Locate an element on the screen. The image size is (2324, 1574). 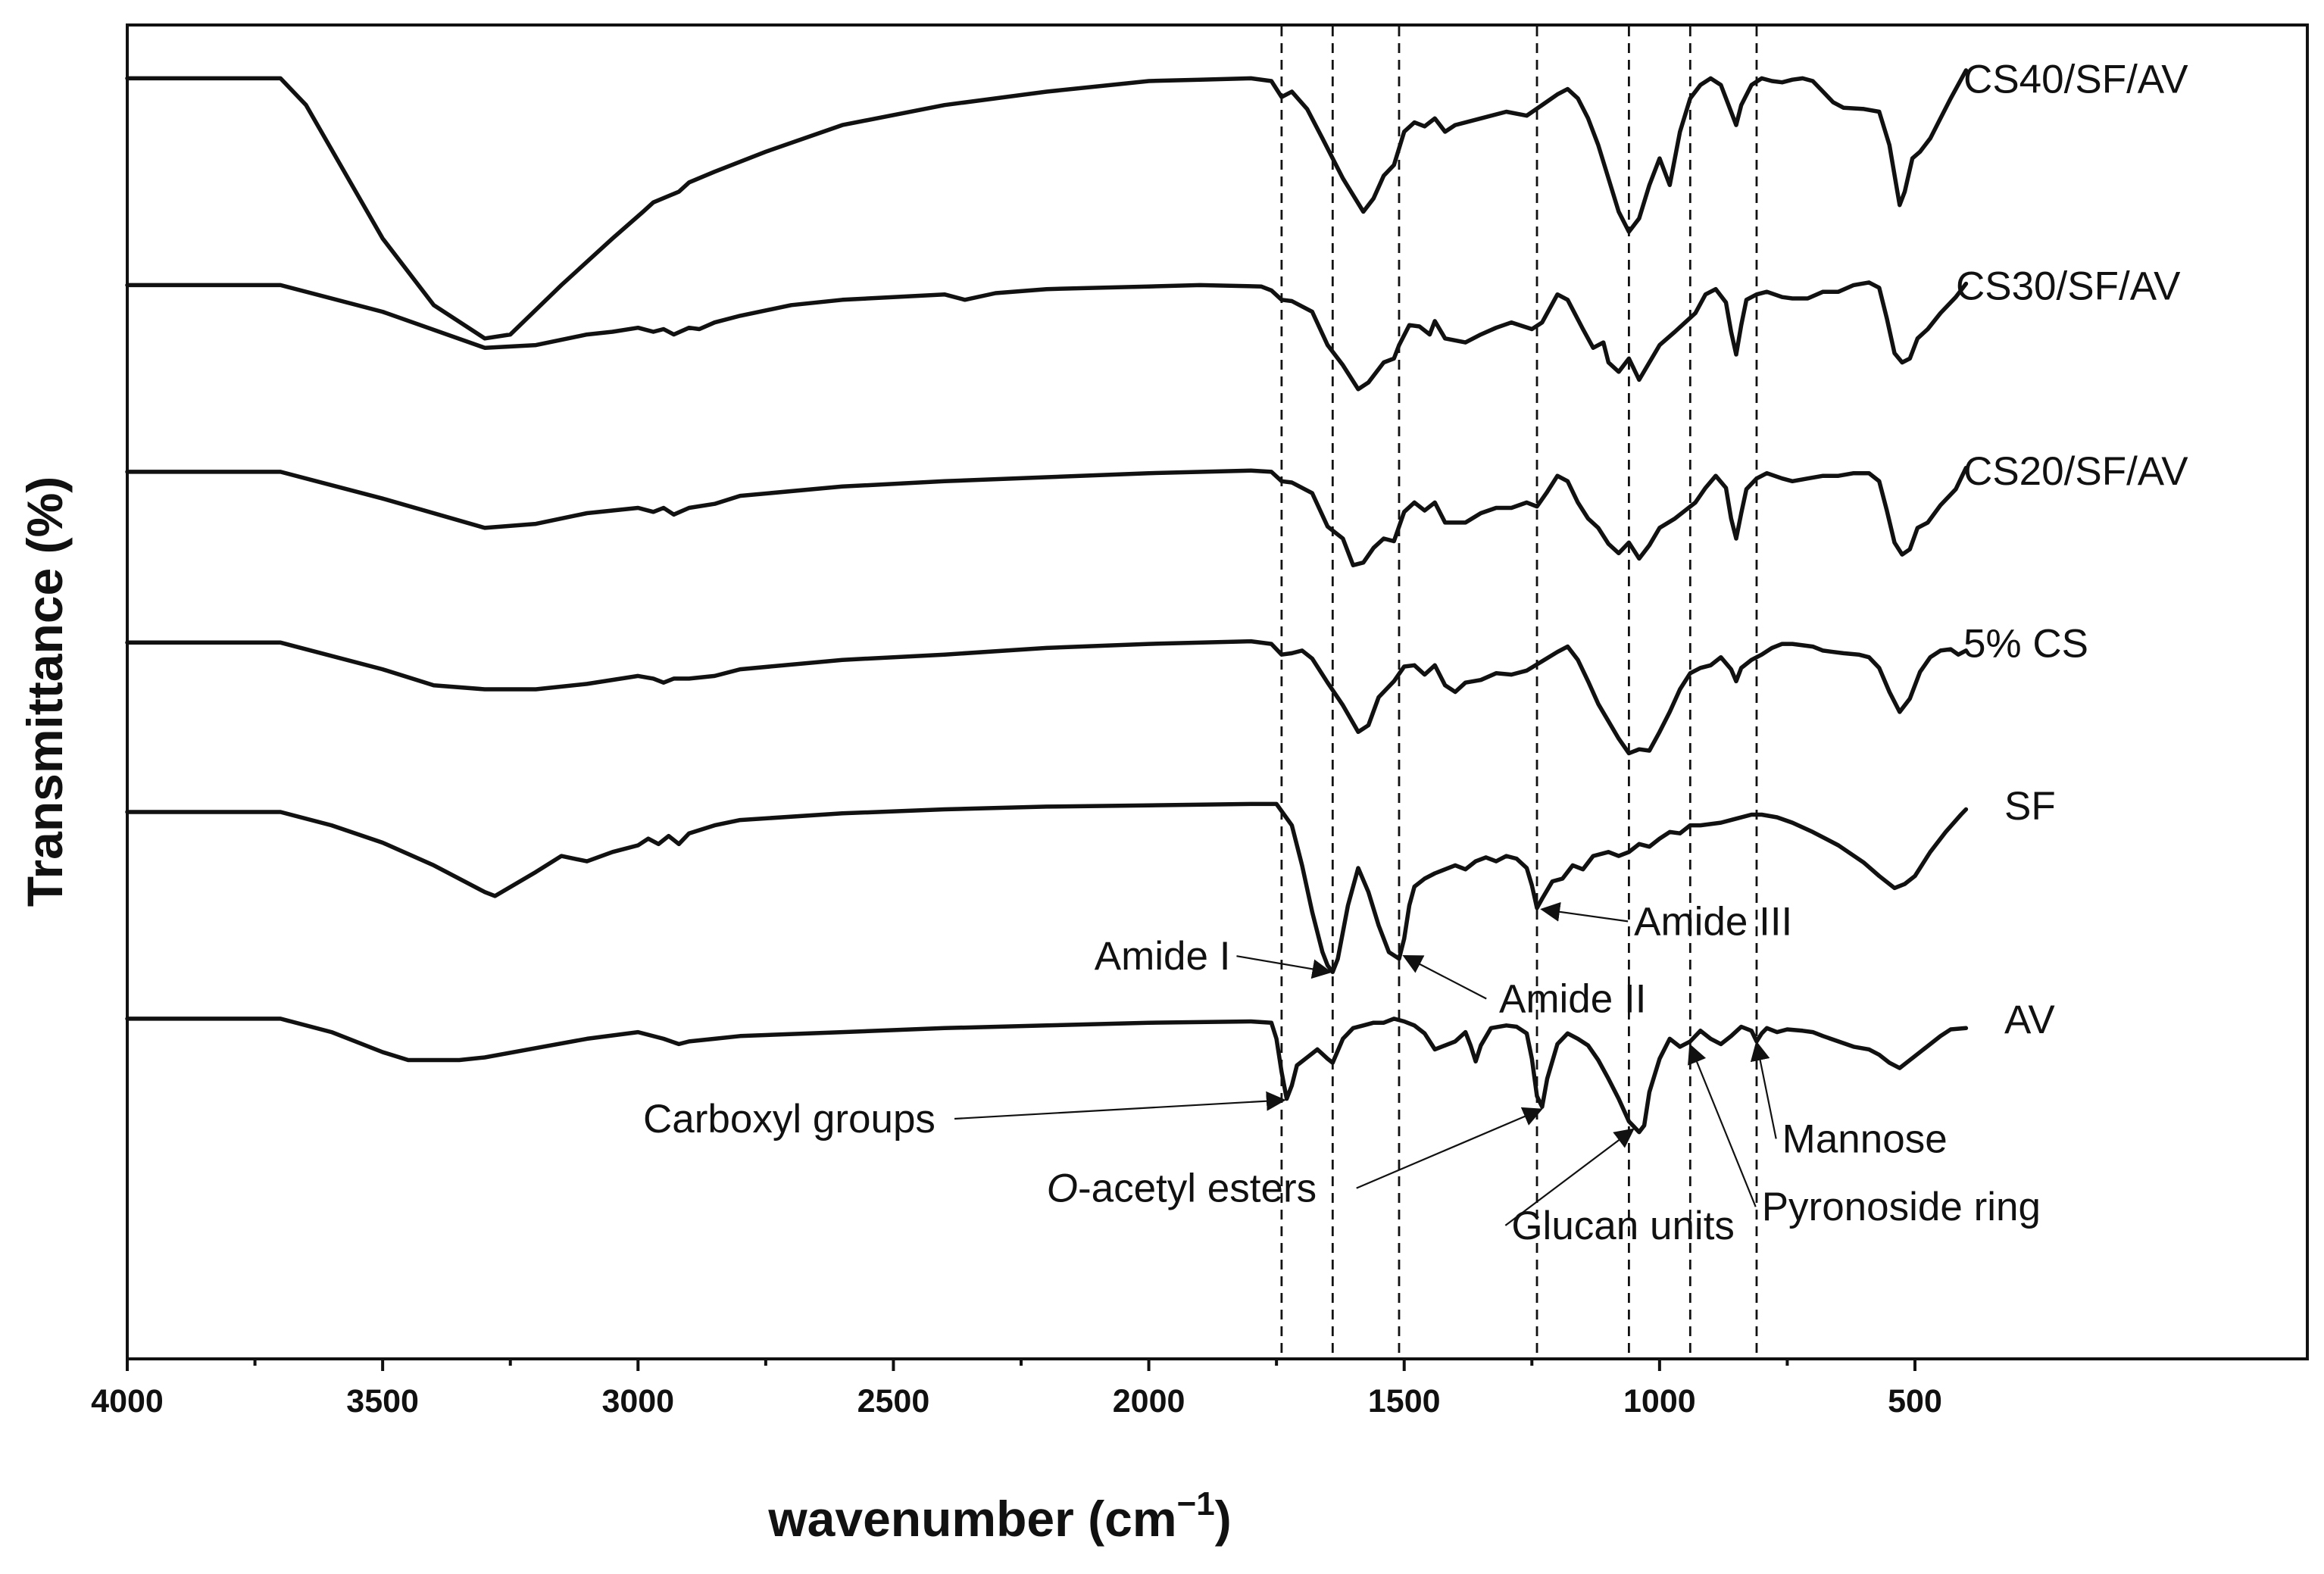
x-axis-title: wavenumber (cm−1) is located at coordinates (999, 1516).